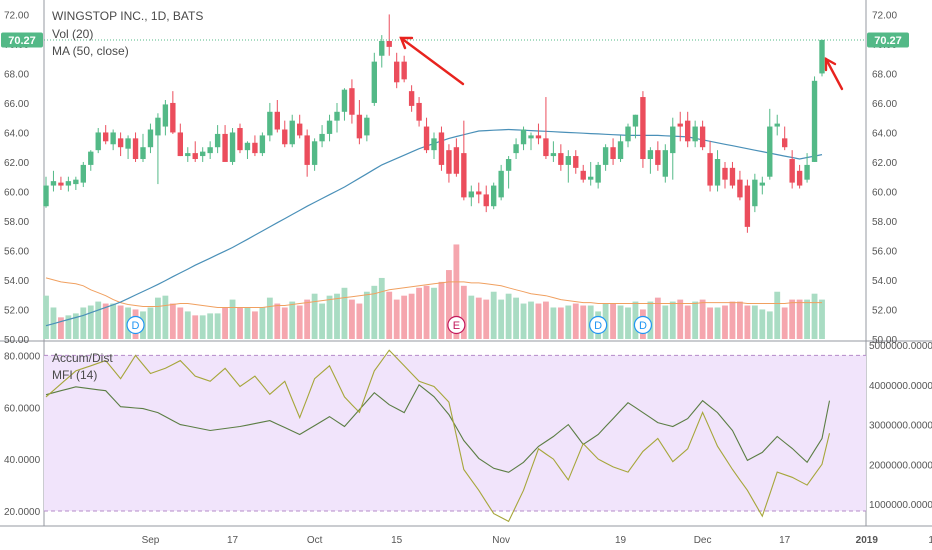  Describe the element at coordinates (884, 192) in the screenshot. I see `price-tick-right: 60.00` at that location.